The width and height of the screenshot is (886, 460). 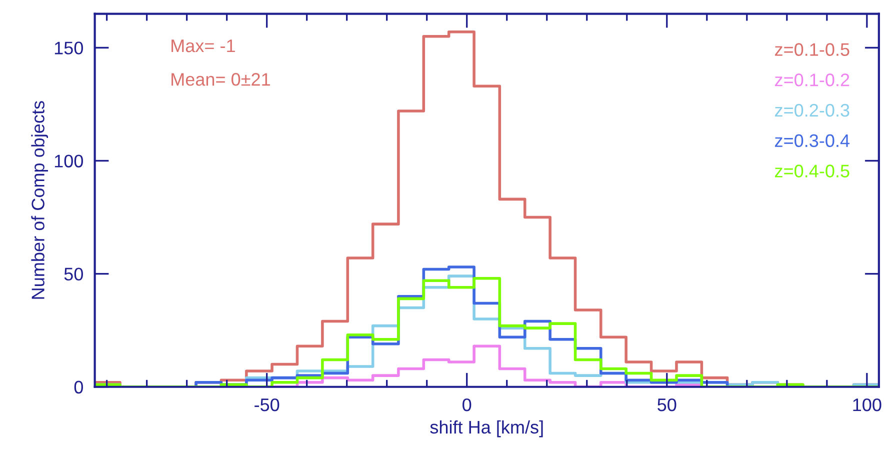 What do you see at coordinates (667, 405) in the screenshot?
I see `x-tick-label: 50` at bounding box center [667, 405].